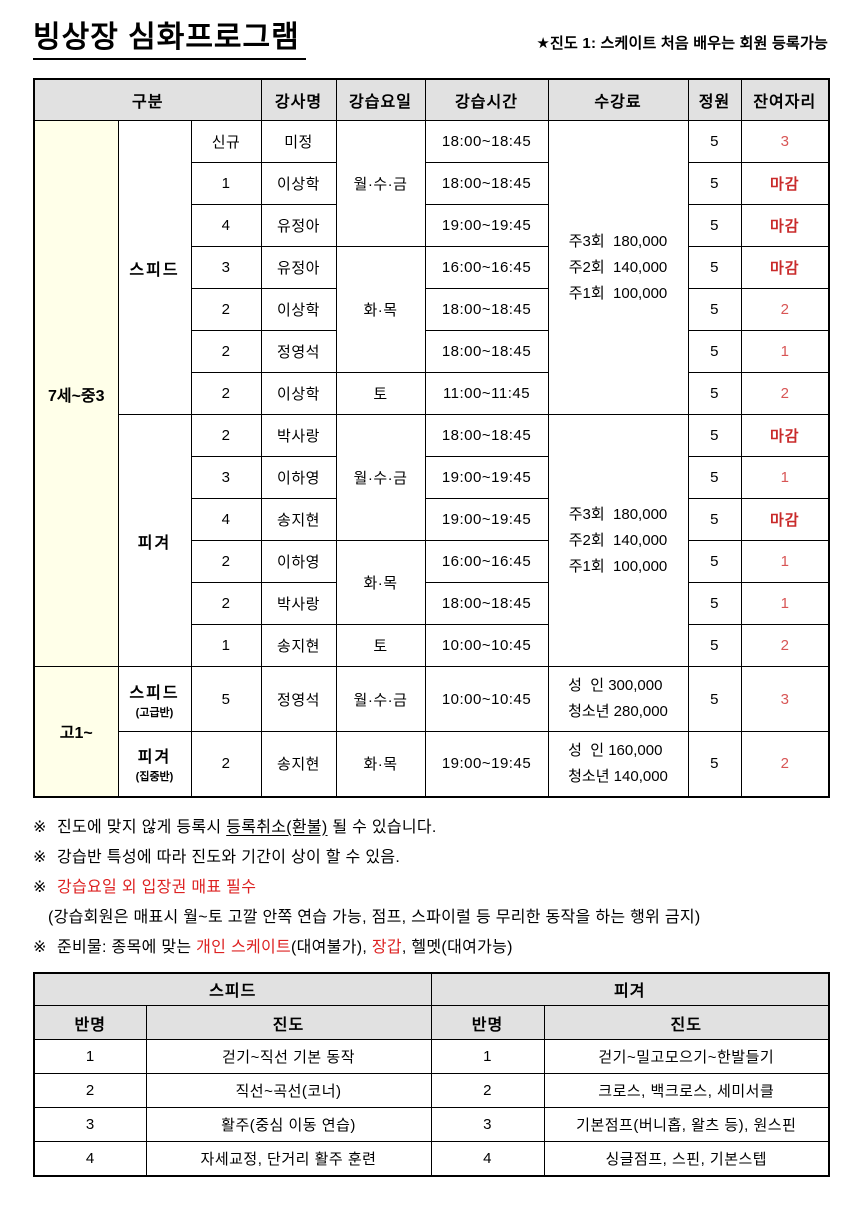 This screenshot has height=1218, width=861. What do you see at coordinates (285, 947) in the screenshot?
I see `note-text: 준비물: 종목에 맞는 개인 스케이트(대여불가), 장갑, 헬멧(대여가능)` at bounding box center [285, 947].